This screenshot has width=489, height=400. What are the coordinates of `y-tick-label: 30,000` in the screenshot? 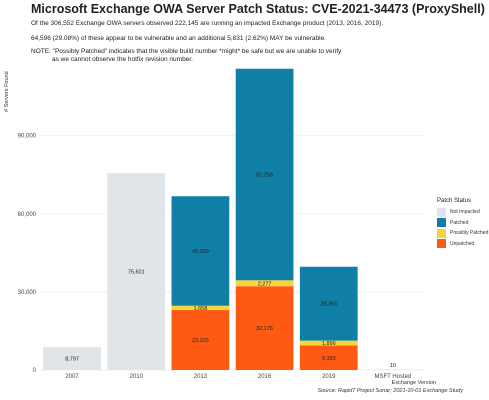 It's located at (27, 293).